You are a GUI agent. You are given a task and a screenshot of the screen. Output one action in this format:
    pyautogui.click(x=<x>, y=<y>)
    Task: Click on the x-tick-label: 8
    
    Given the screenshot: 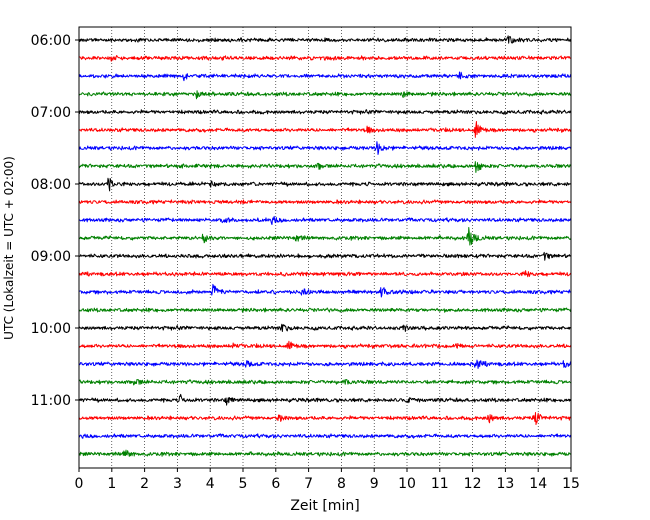 What is the action you would take?
    pyautogui.click(x=341, y=484)
    